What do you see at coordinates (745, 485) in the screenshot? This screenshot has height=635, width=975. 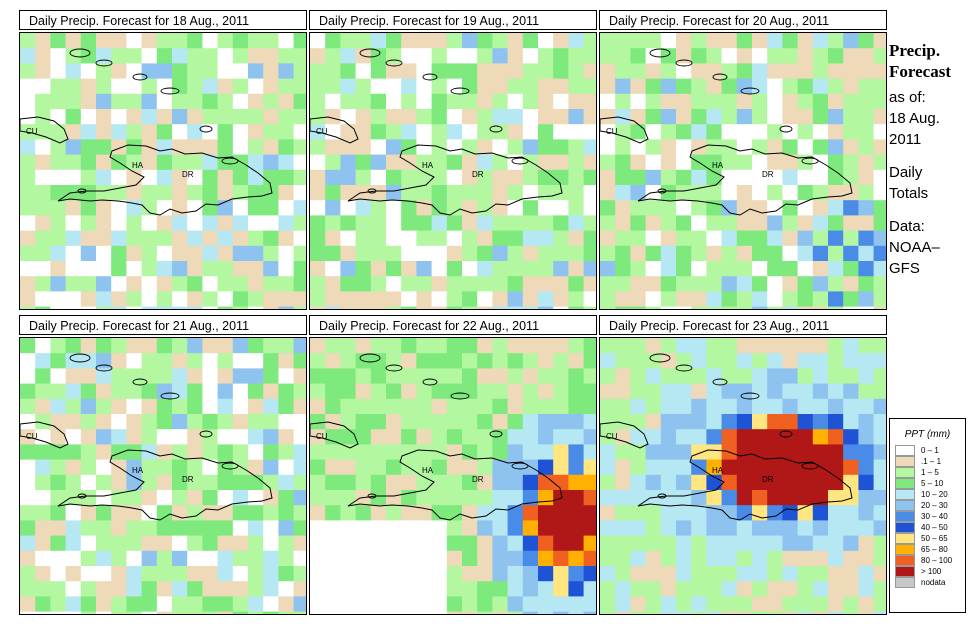 I see `hispaniola-coastline` at bounding box center [745, 485].